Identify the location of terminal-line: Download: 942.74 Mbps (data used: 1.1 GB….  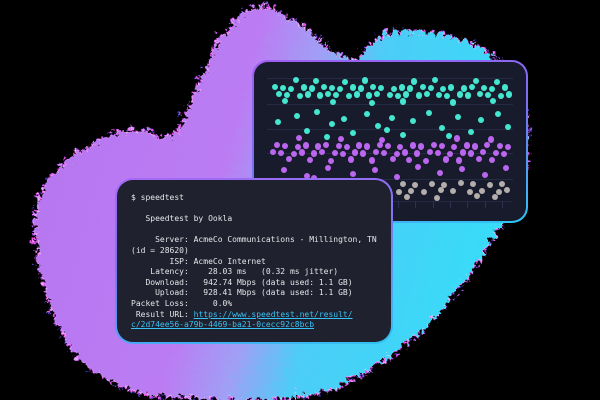
(242, 282).